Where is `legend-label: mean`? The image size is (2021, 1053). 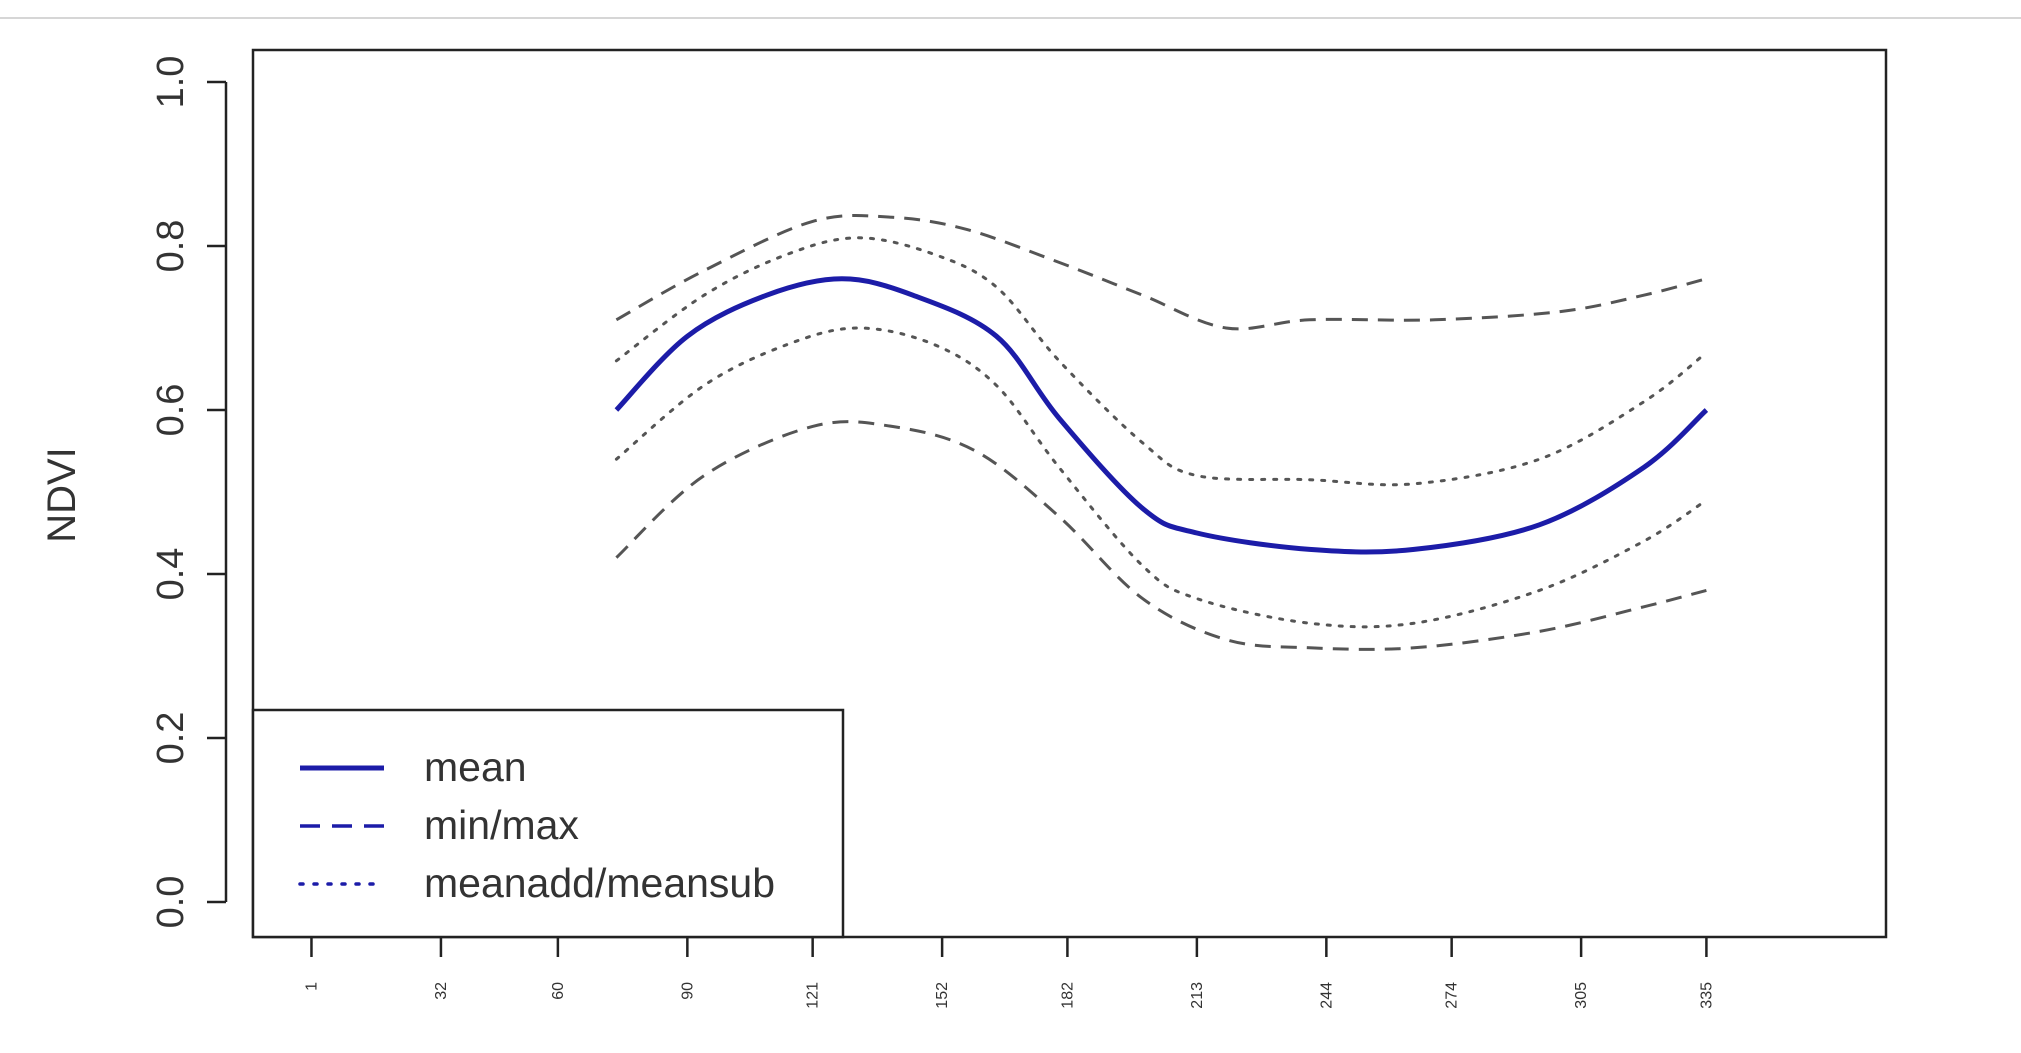 legend-label: mean is located at coordinates (475, 767).